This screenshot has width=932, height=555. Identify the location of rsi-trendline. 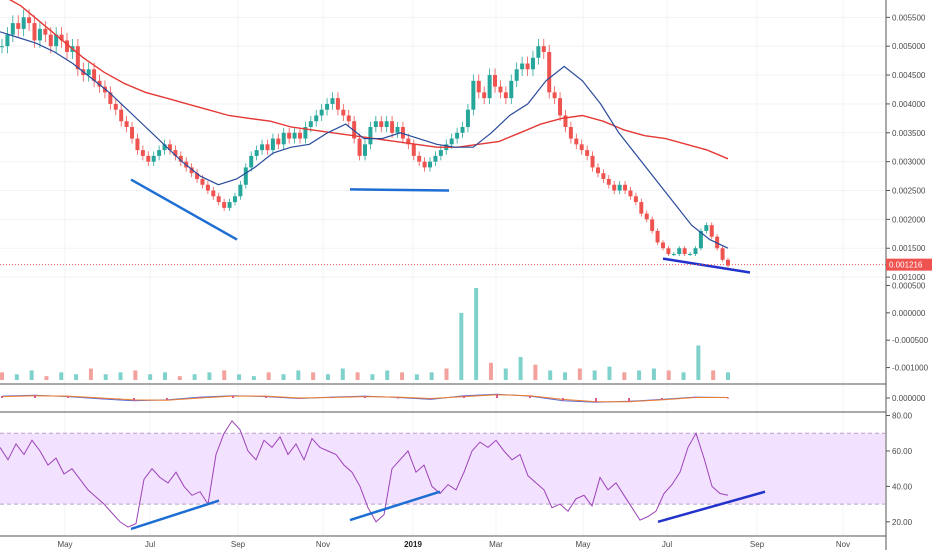
(395, 506).